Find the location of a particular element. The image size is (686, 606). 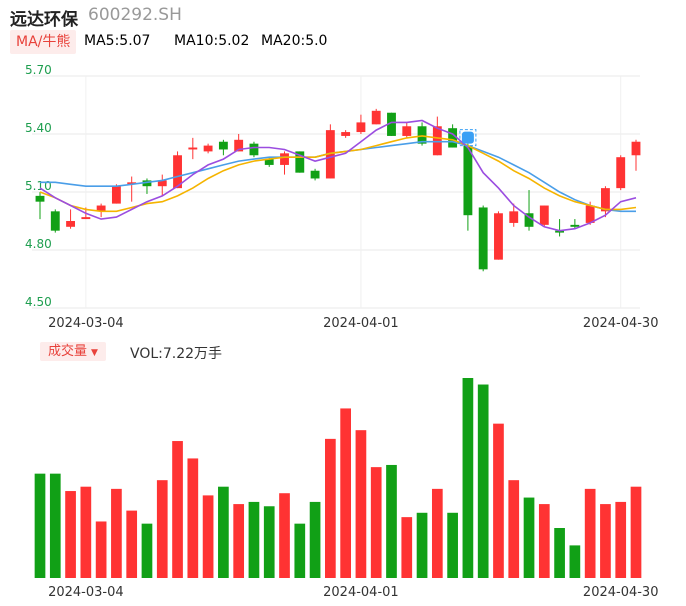

ma10-line is located at coordinates (338, 174).